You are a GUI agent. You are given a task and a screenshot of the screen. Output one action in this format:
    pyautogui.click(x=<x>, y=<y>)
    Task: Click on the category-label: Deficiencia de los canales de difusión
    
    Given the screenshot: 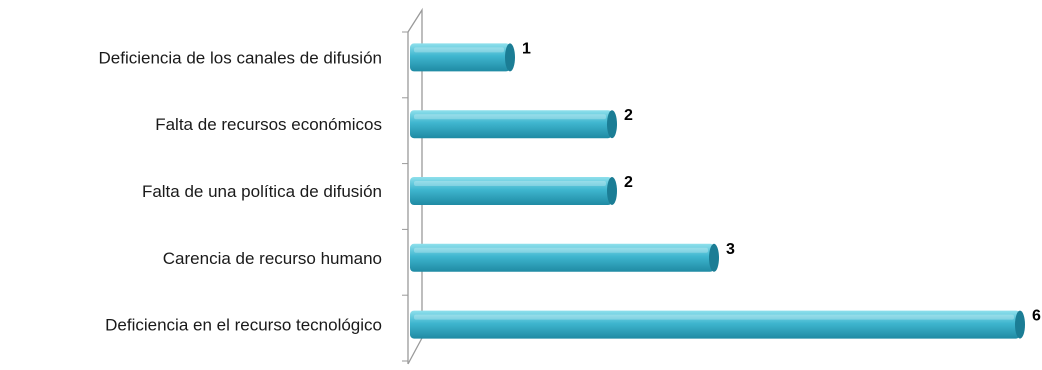 What is the action you would take?
    pyautogui.click(x=240, y=57)
    